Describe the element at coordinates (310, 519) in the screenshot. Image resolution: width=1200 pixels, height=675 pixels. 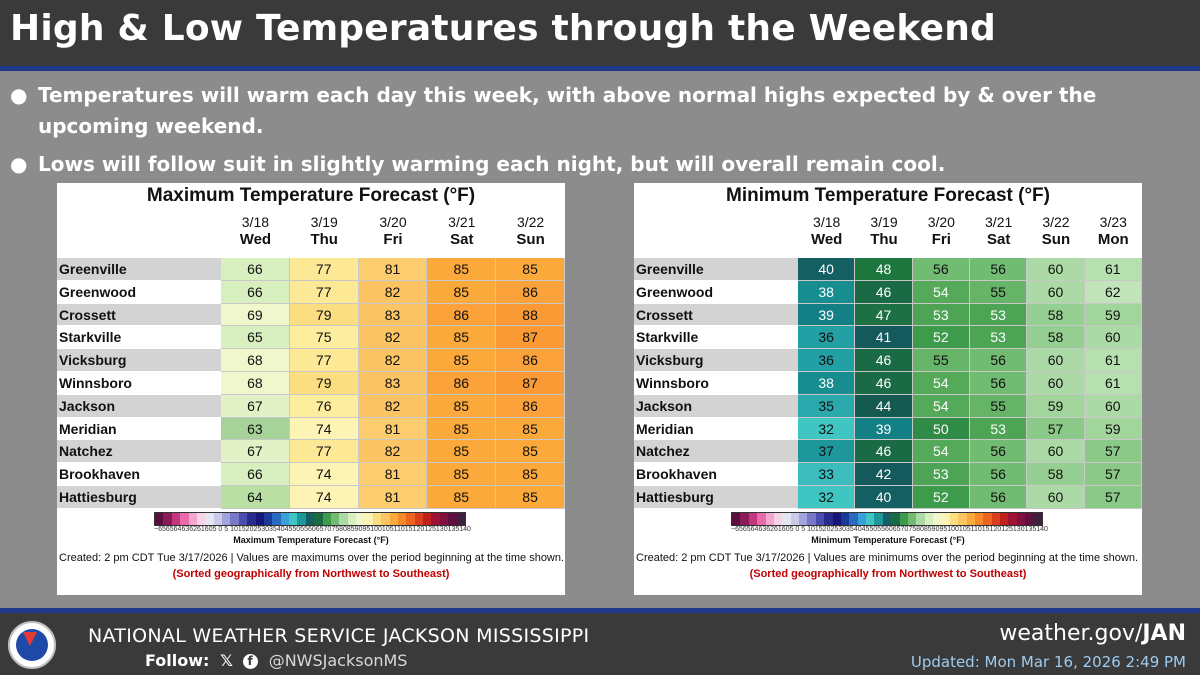
I see `max-color-scale-bar` at that location.